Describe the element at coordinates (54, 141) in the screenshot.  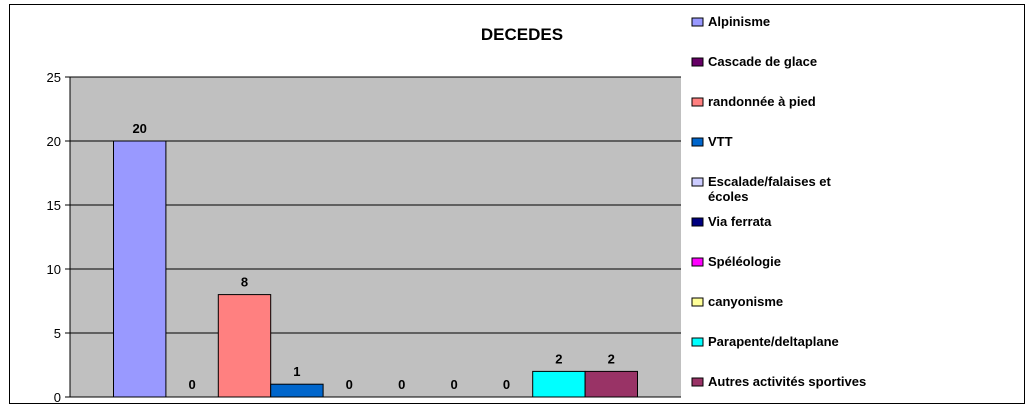
I see `y-tick-label: 20` at that location.